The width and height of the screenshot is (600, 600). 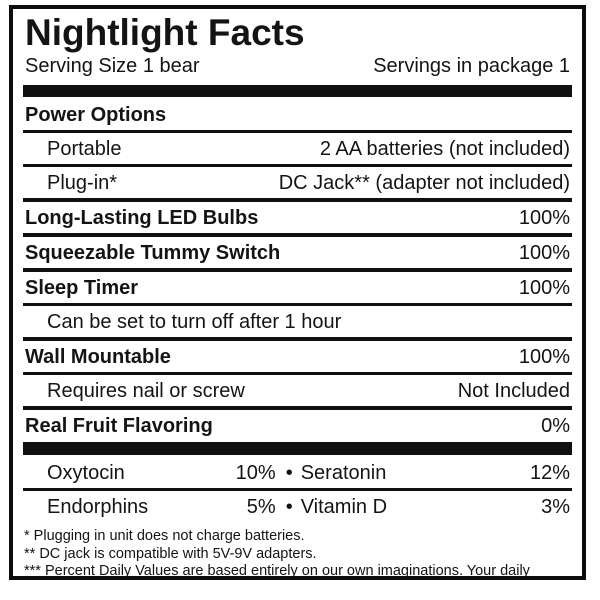 What do you see at coordinates (297, 472) in the screenshot?
I see `nutrient-row-oxytocin-seratonin: Oxytocin 10% • Seratonin 12%` at bounding box center [297, 472].